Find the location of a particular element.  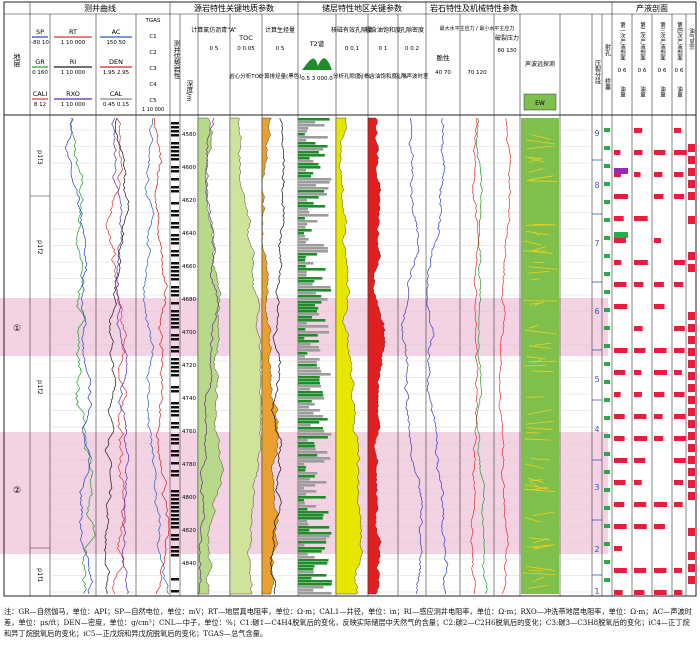

curve-legend-gas: TGAS C1 C2 C3 C4 C5 1 10 000 is located at coordinates (153, 65).